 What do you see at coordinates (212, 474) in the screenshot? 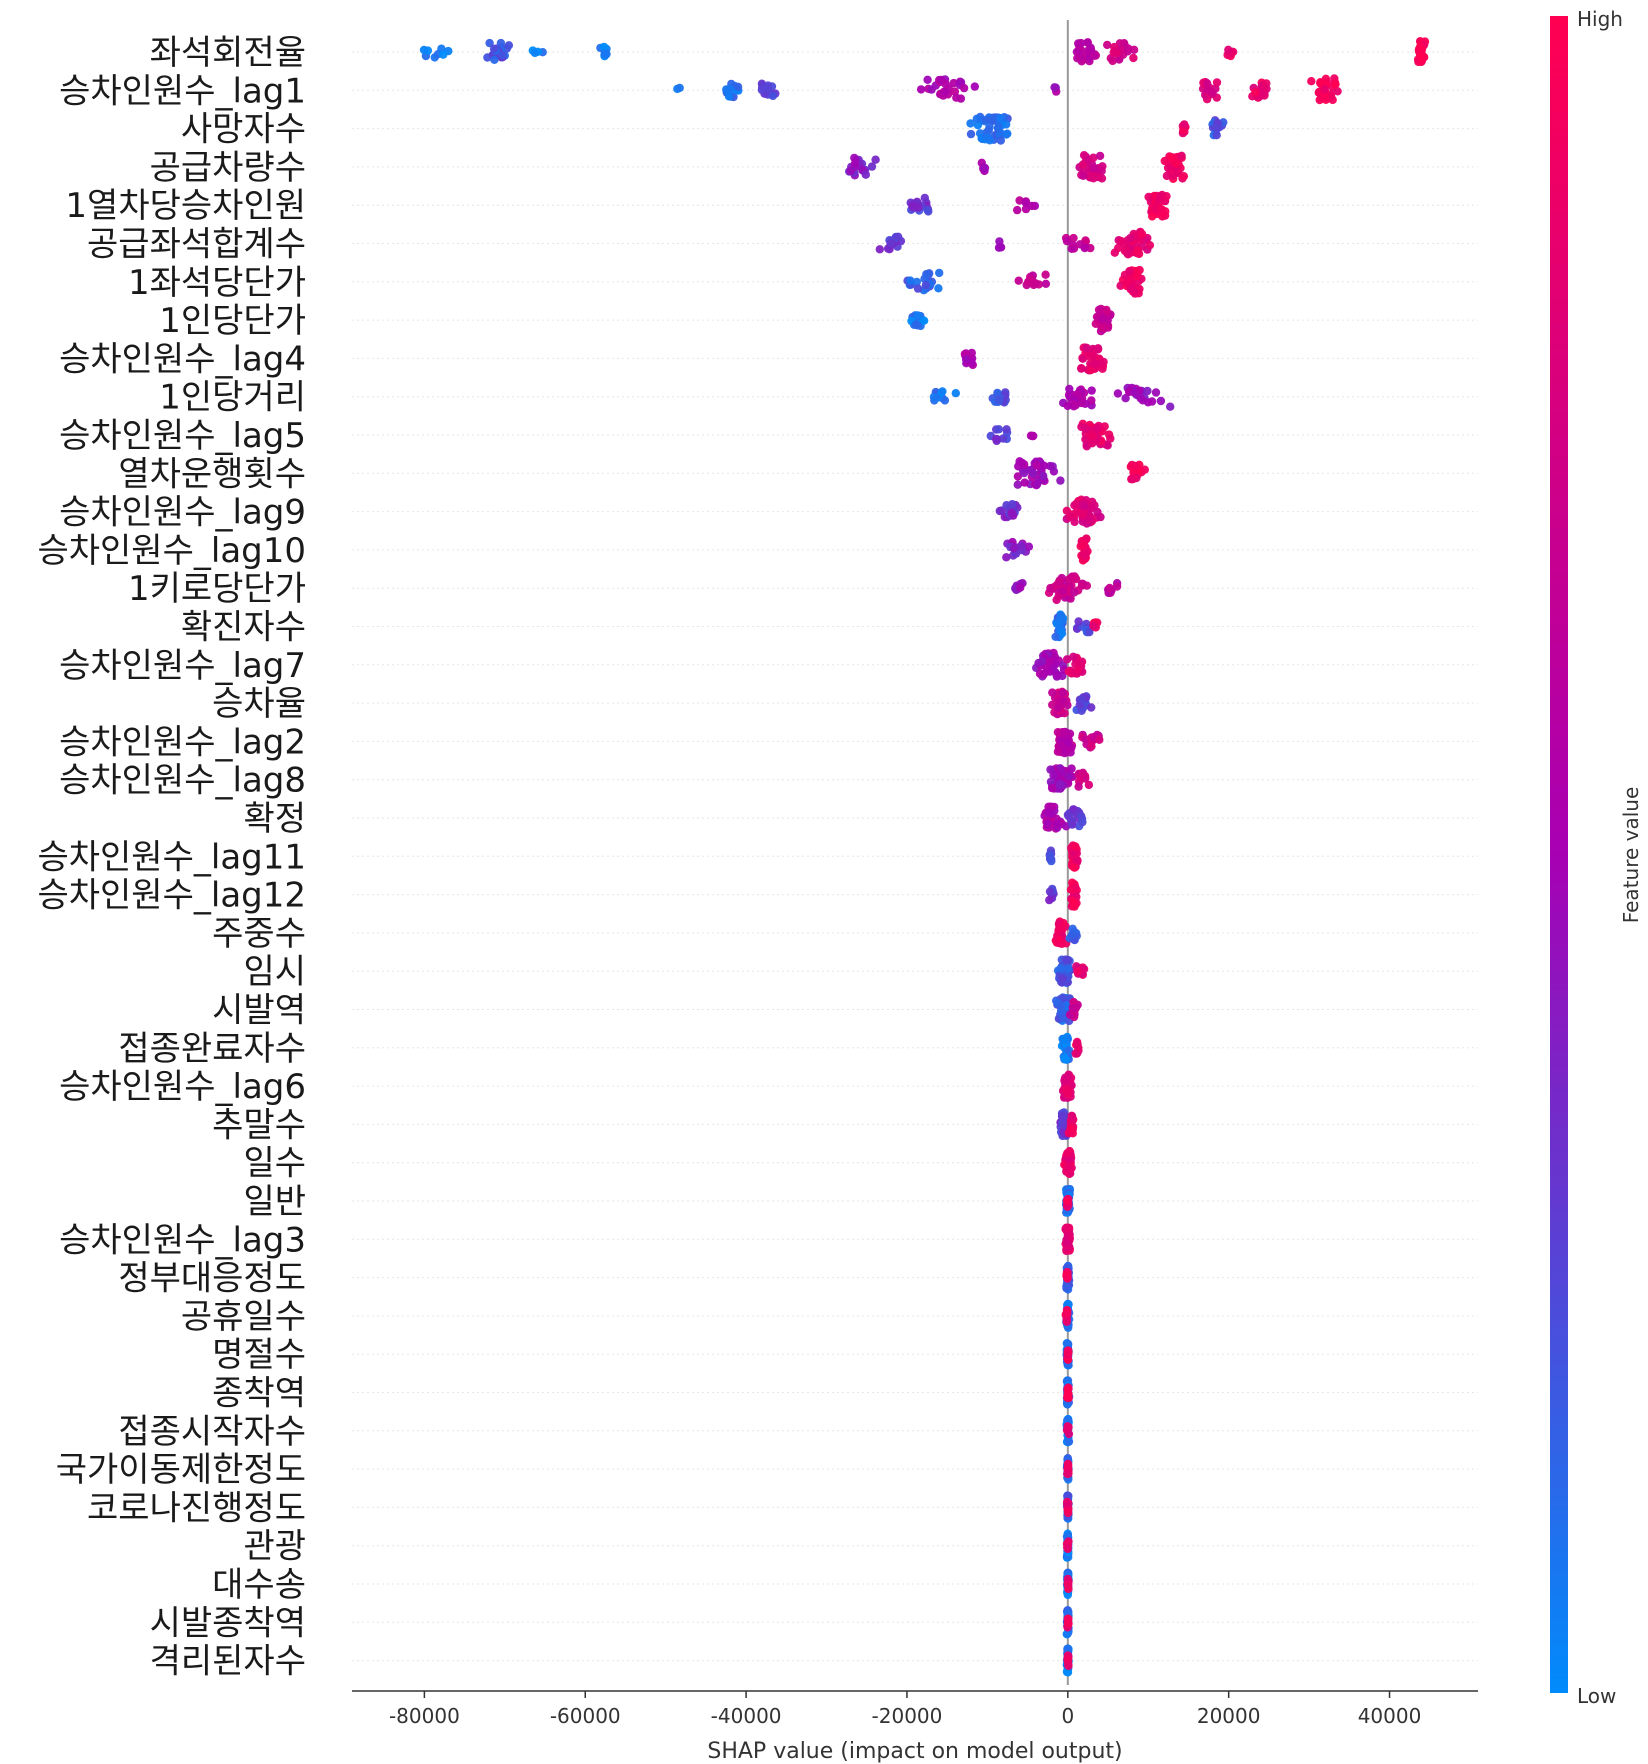
I see `feature-label: 열차운행횟수` at bounding box center [212, 474].